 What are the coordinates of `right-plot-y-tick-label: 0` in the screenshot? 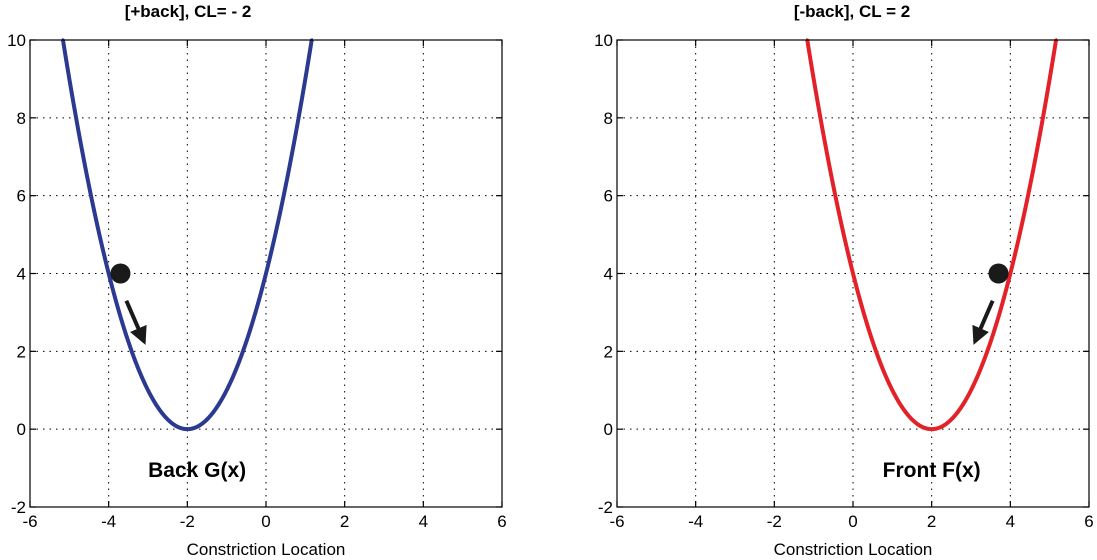 It's located at (608, 429).